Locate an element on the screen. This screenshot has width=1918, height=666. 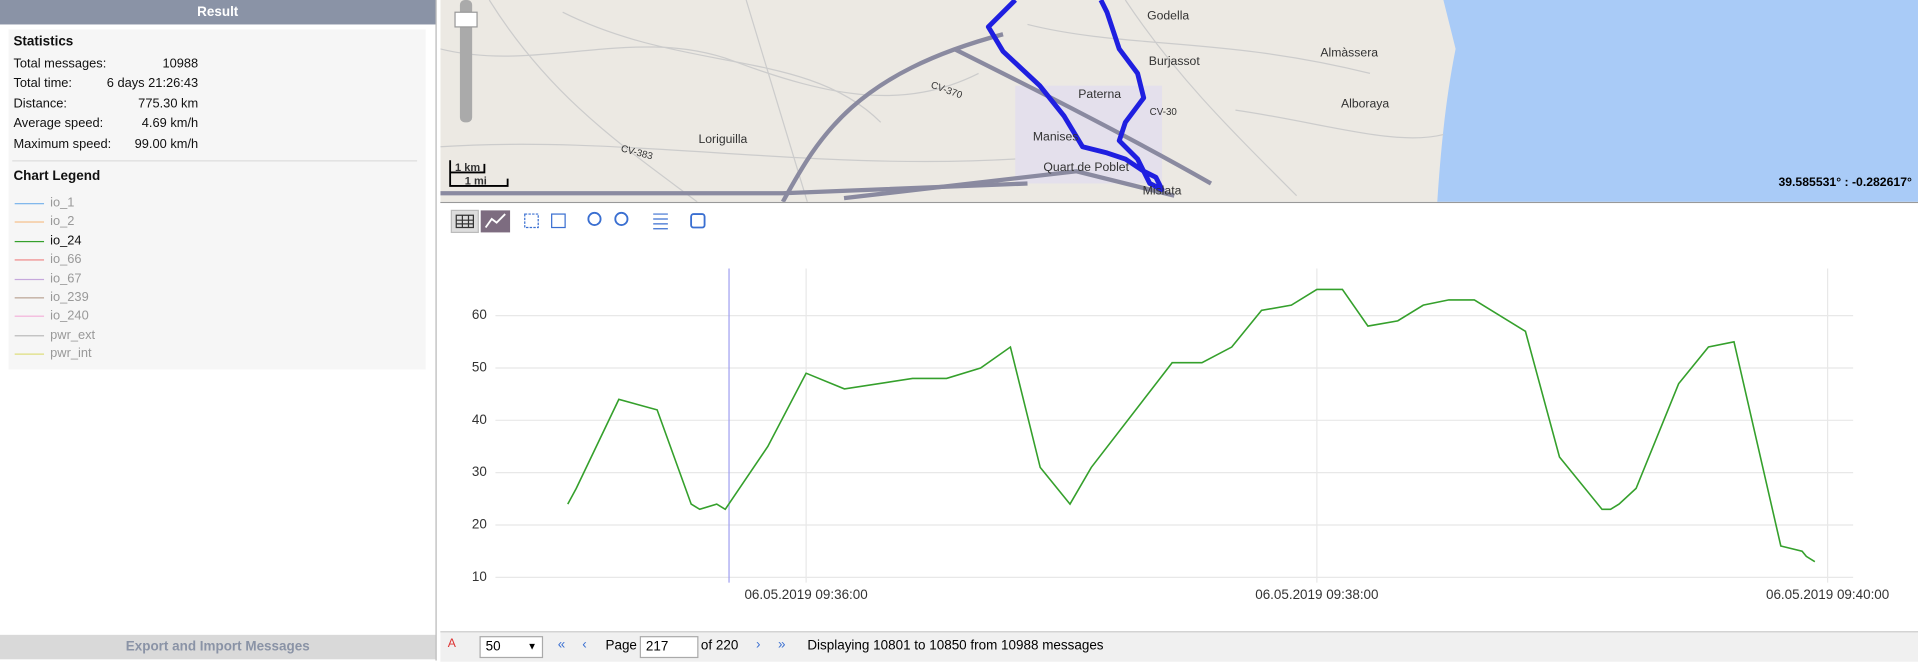
legend-item: io_67 is located at coordinates (66, 278).